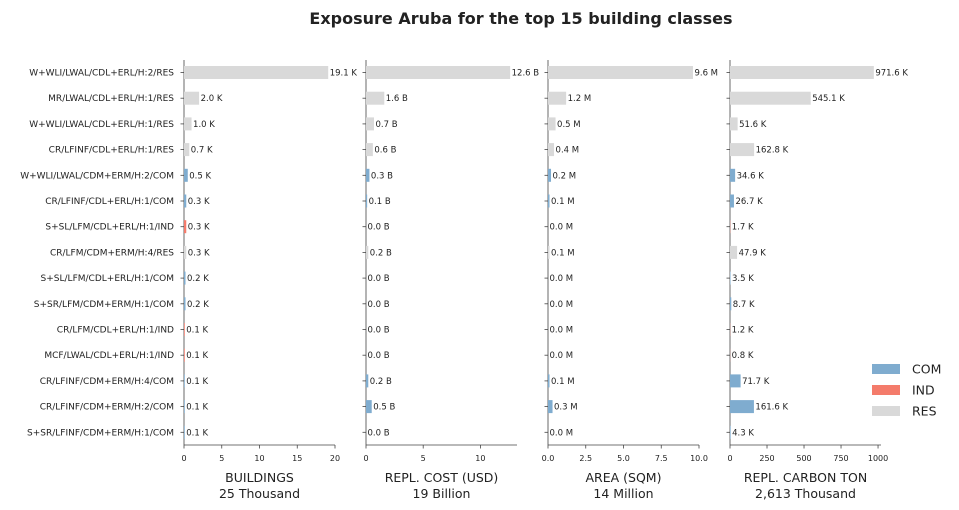 Image resolution: width=959 pixels, height=510 pixels. I want to click on x-axis-label: BUILDINGS, so click(259, 477).